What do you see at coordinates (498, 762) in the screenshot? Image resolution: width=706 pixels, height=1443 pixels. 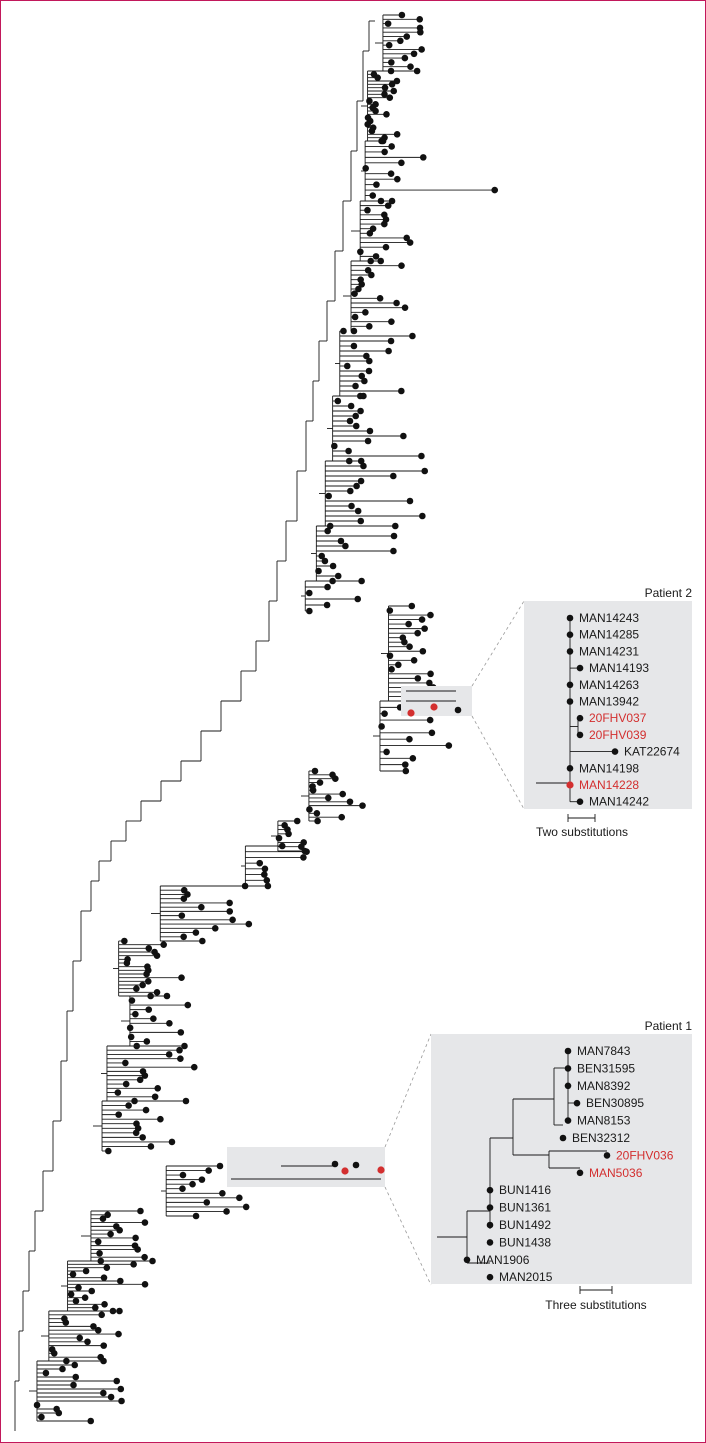 I see `patient2-connector-bottom` at bounding box center [498, 762].